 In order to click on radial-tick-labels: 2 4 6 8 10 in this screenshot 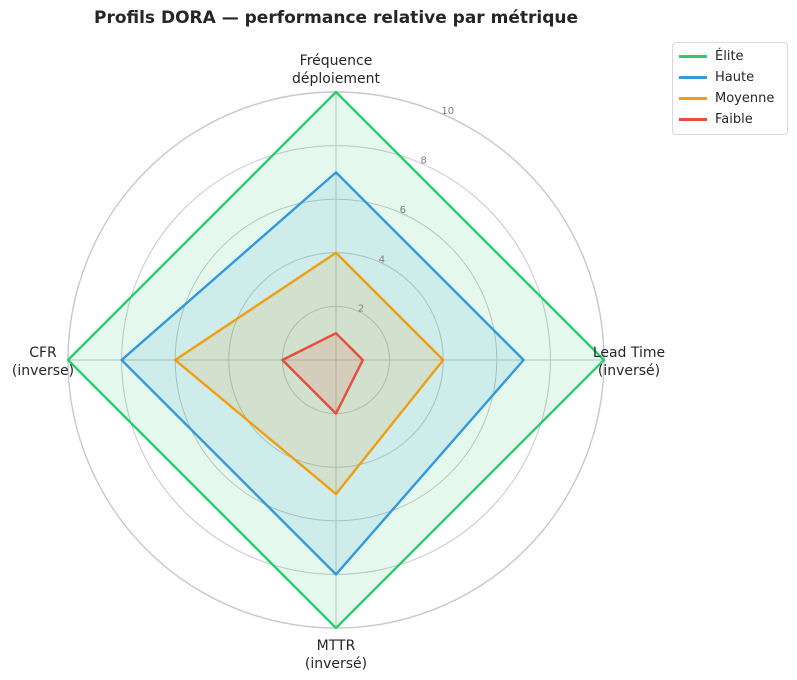, I will do `click(406, 210)`.